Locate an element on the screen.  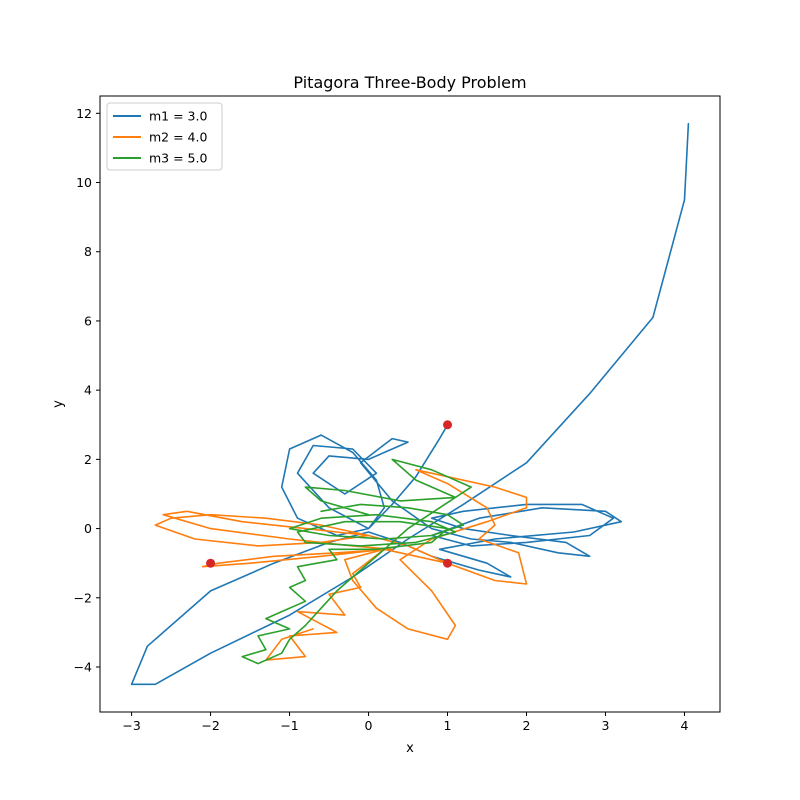
y-tick-label: −4 is located at coordinates (83, 667).